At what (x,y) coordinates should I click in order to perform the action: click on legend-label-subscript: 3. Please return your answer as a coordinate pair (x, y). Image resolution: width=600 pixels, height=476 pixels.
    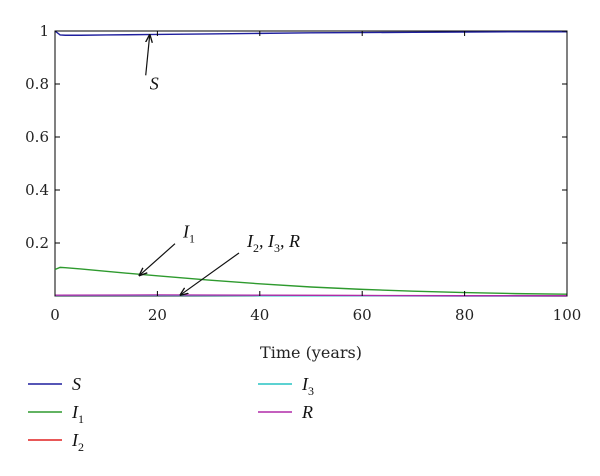
    Looking at the image, I should click on (311, 391).